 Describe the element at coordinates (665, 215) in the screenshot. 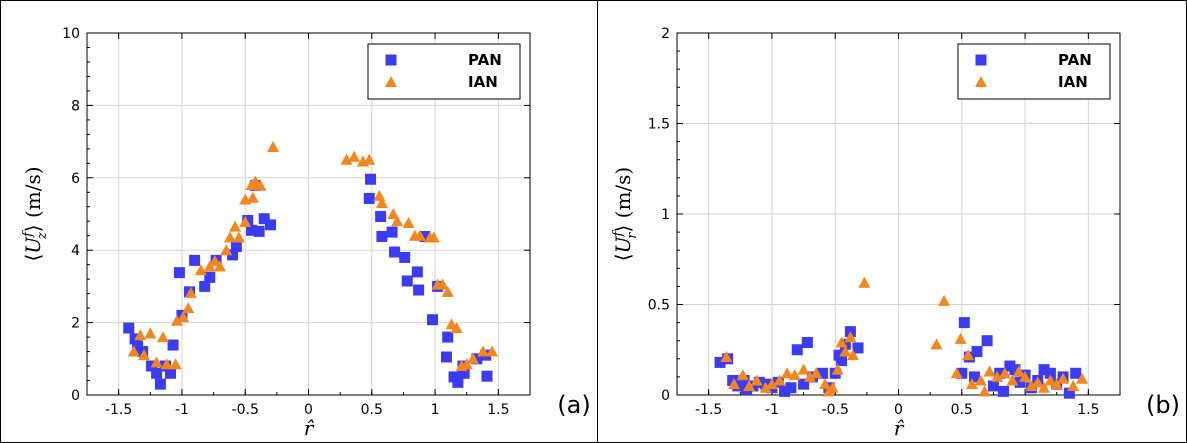

I see `y-tick-label: 1` at that location.